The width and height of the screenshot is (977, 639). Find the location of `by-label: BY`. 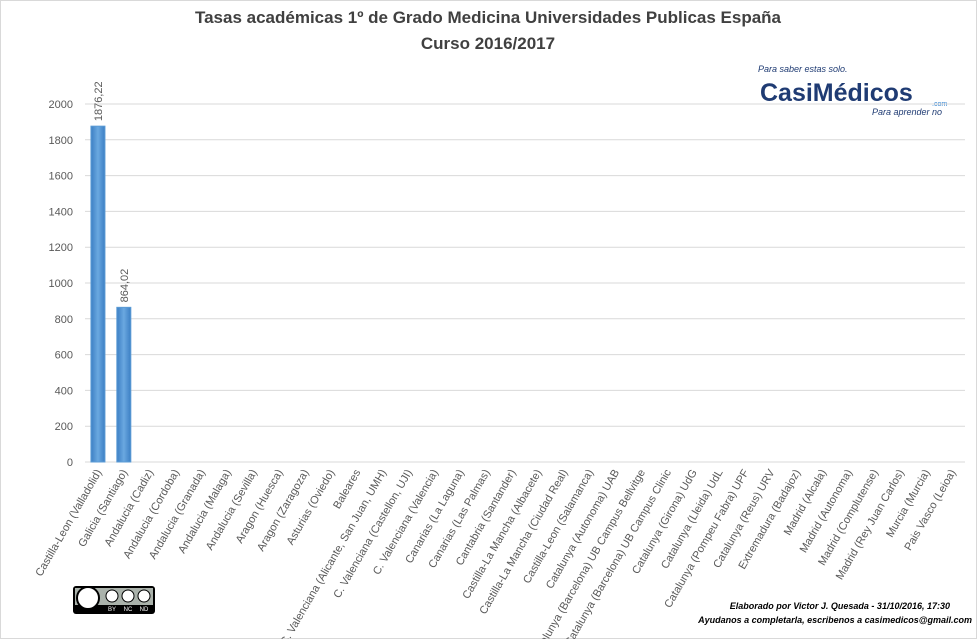

by-label: BY is located at coordinates (112, 610).